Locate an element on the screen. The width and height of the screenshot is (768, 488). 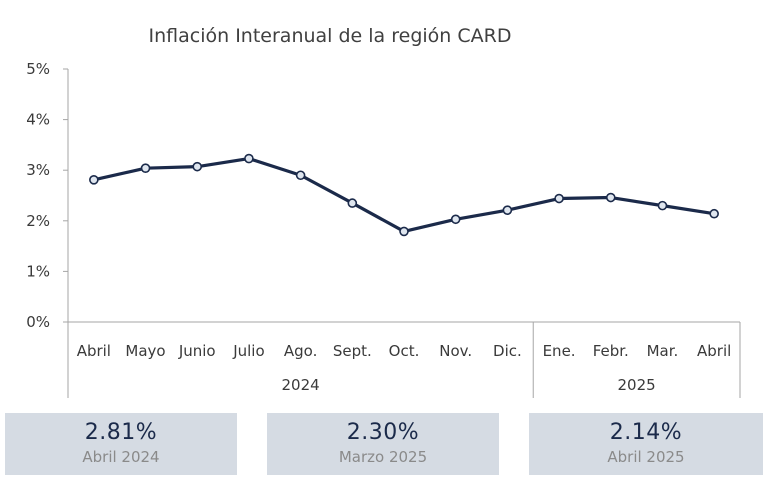
chart-title: Inflación Interanual de la región CARD is located at coordinates (330, 36).